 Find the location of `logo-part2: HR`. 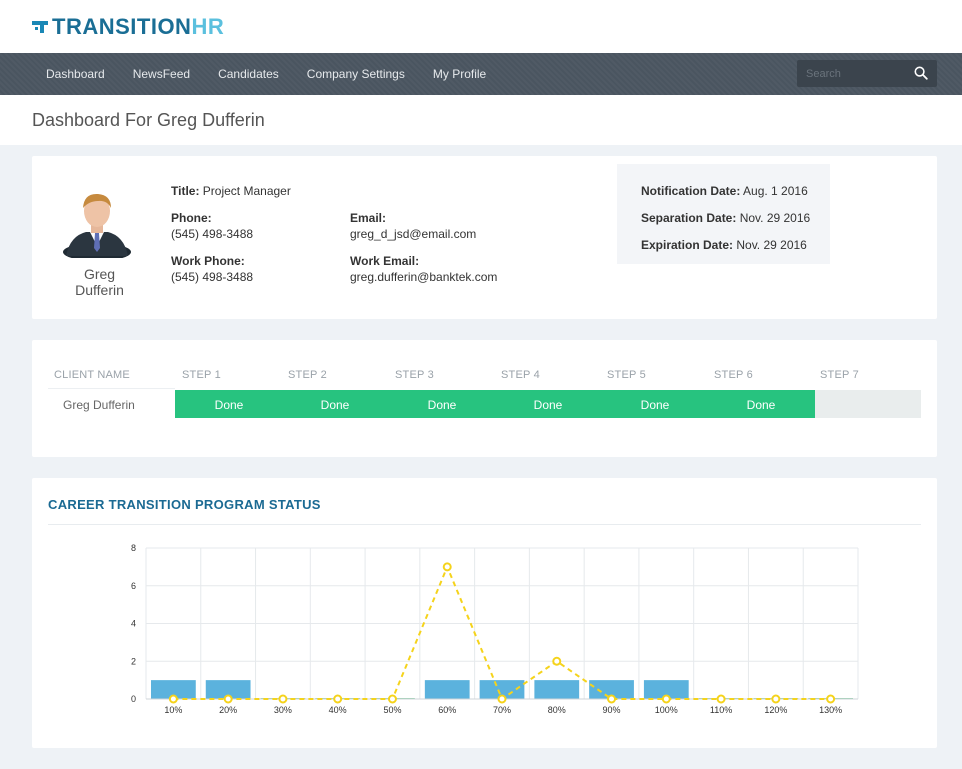

logo-part2: HR is located at coordinates (208, 26).